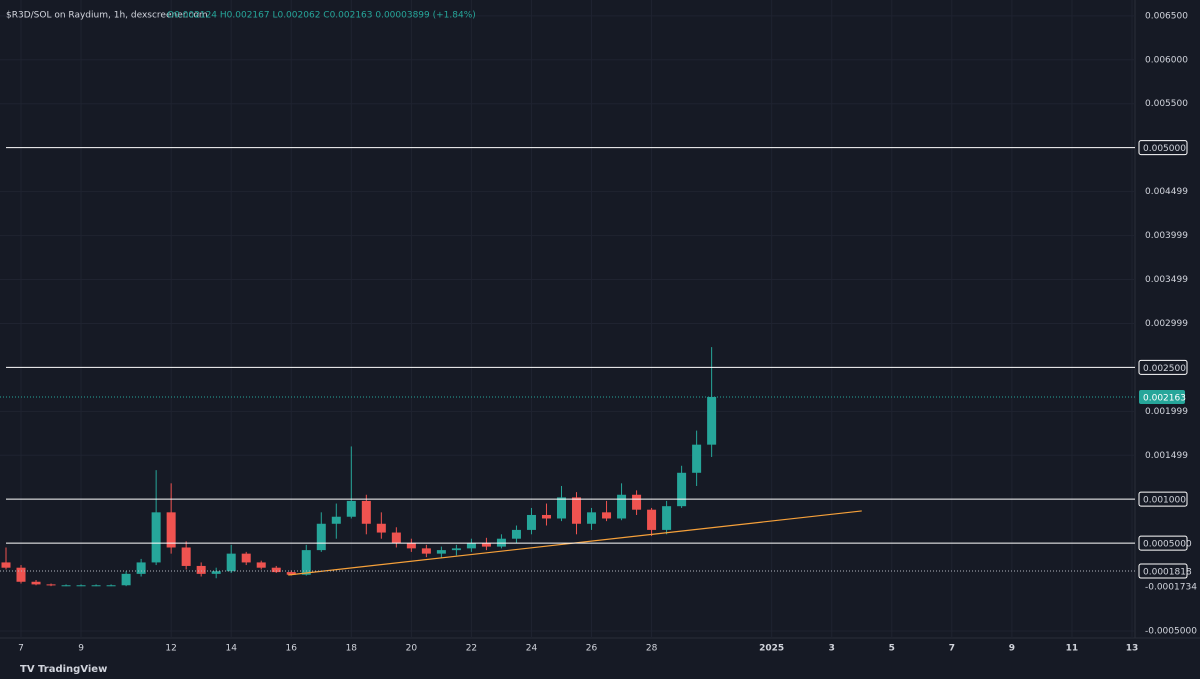  I want to click on x-tick-label: 18, so click(352, 649).